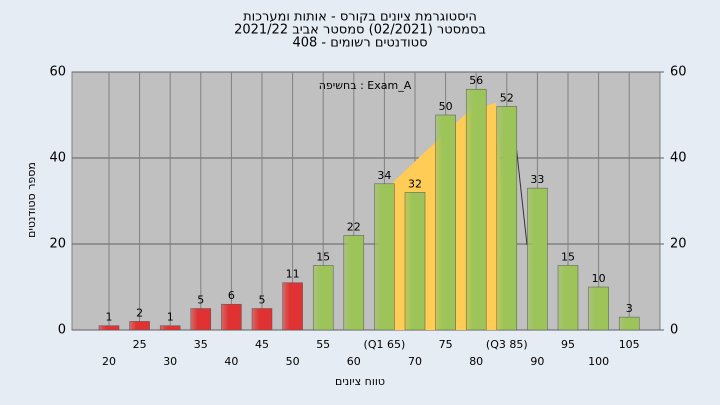 The image size is (720, 405). Describe the element at coordinates (674, 330) in the screenshot. I see `y2-tick-label: 0` at that location.